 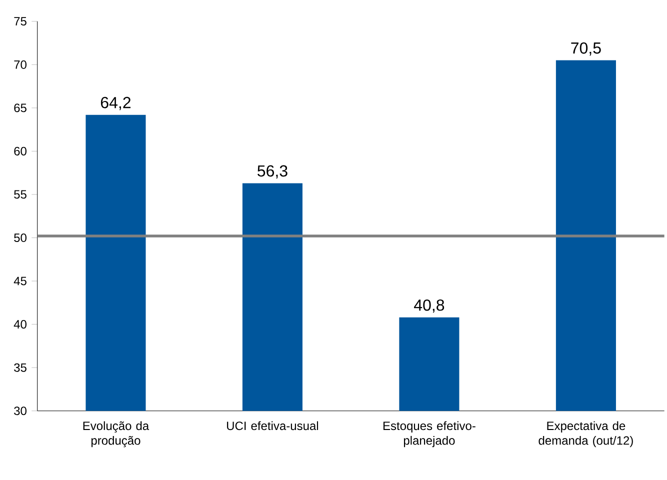 What do you see at coordinates (116, 434) in the screenshot?
I see `x-tick-label: Evolução da produção` at bounding box center [116, 434].